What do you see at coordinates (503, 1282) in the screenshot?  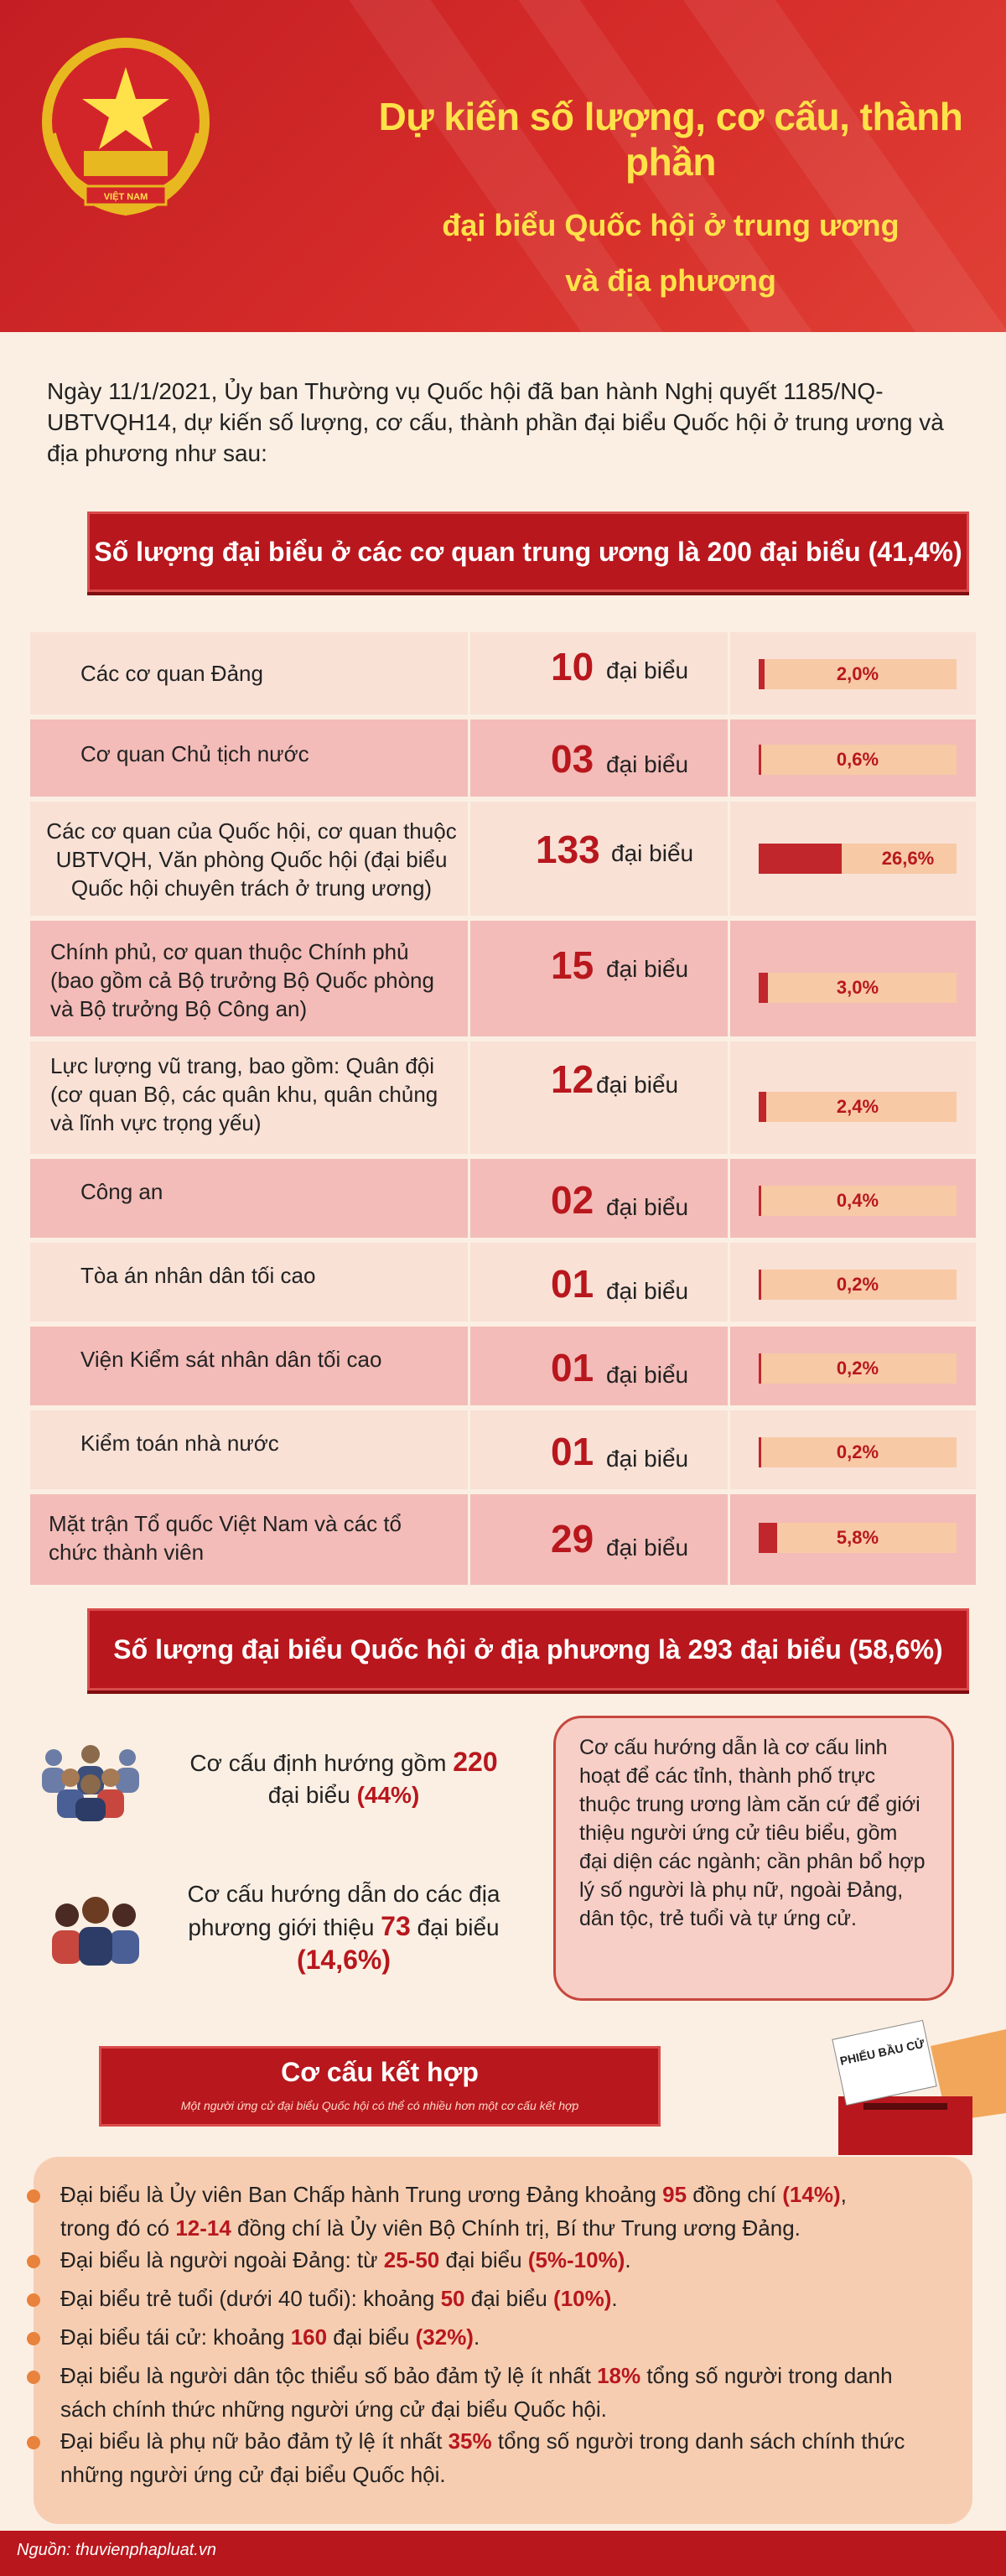 I see `table-row: Tòa án nhân dân tối cao 01 đại biểu 0,2%` at bounding box center [503, 1282].